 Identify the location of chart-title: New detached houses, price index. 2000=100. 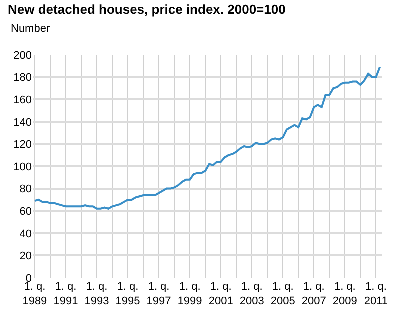
(147, 9).